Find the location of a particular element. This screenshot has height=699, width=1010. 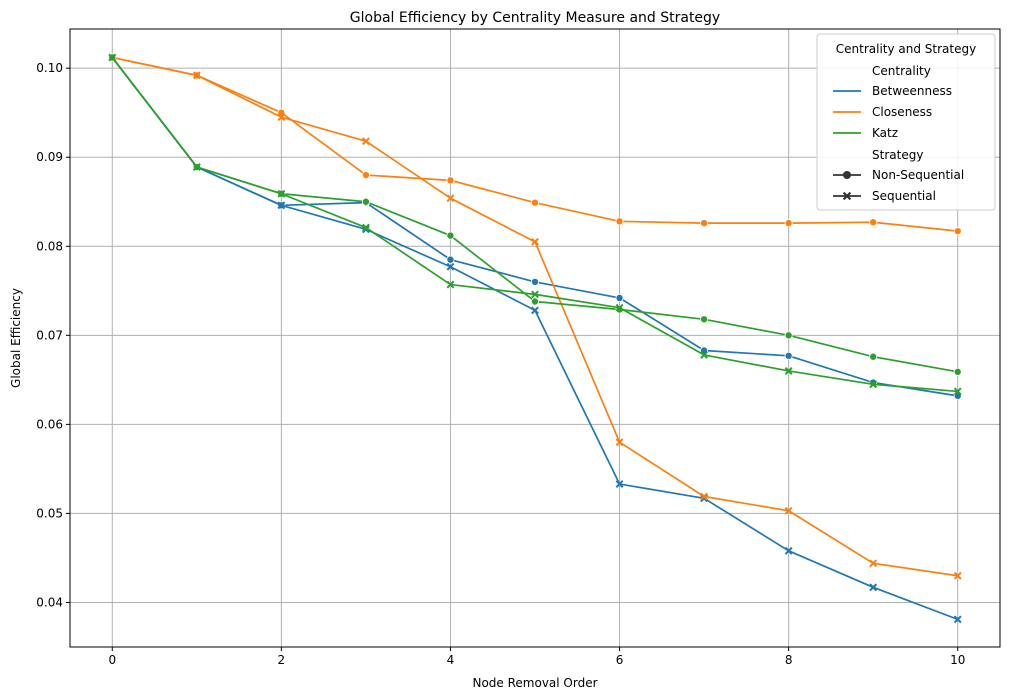

legend-label-non-sequential: Non-Sequential is located at coordinates (918, 175).